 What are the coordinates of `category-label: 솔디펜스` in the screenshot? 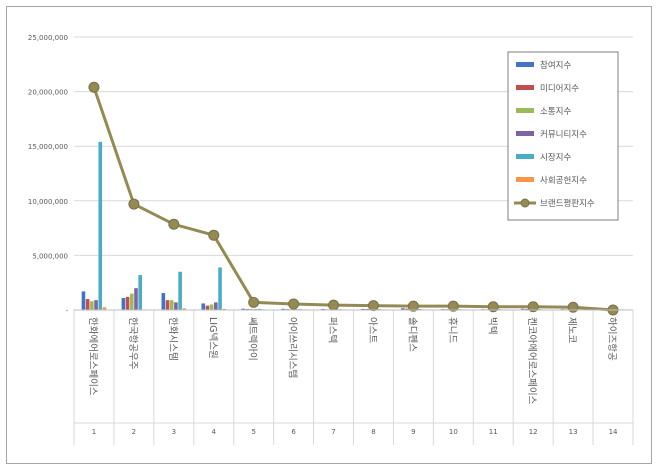 It's located at (411, 334).